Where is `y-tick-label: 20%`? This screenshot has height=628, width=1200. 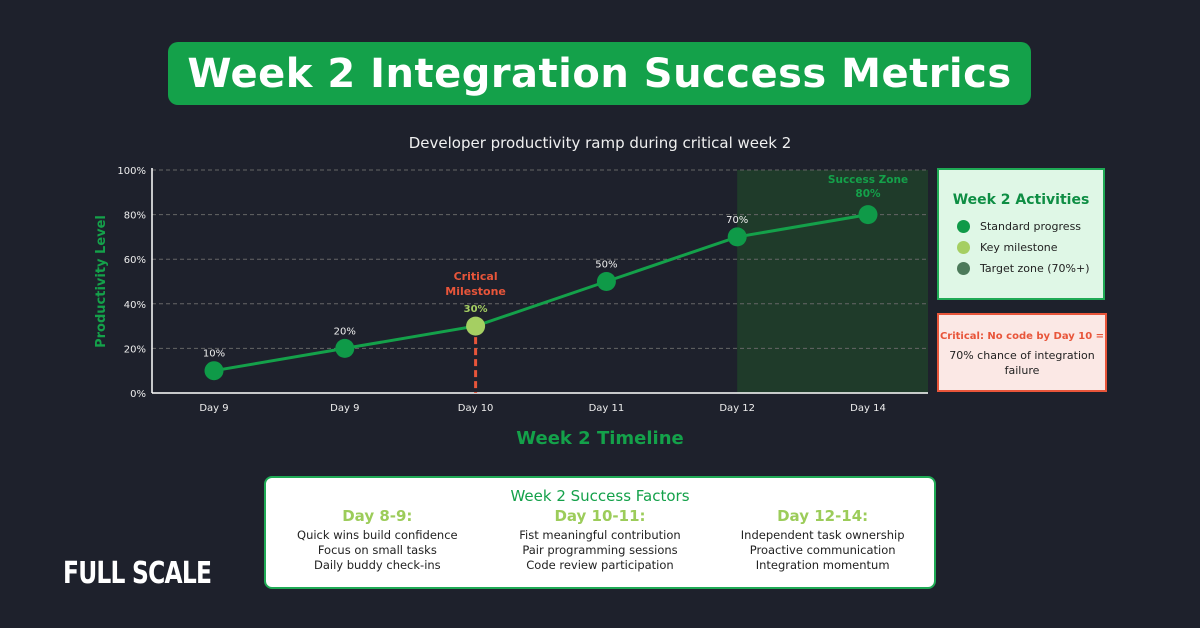
y-tick-label: 20% is located at coordinates (135, 349).